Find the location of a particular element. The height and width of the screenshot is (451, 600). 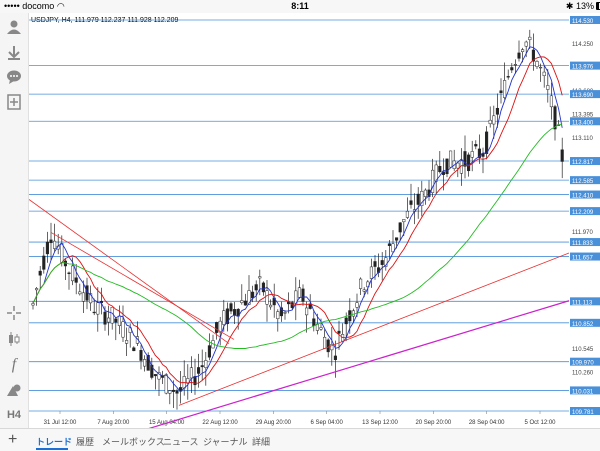

add-icon is located at coordinates (14, 102).